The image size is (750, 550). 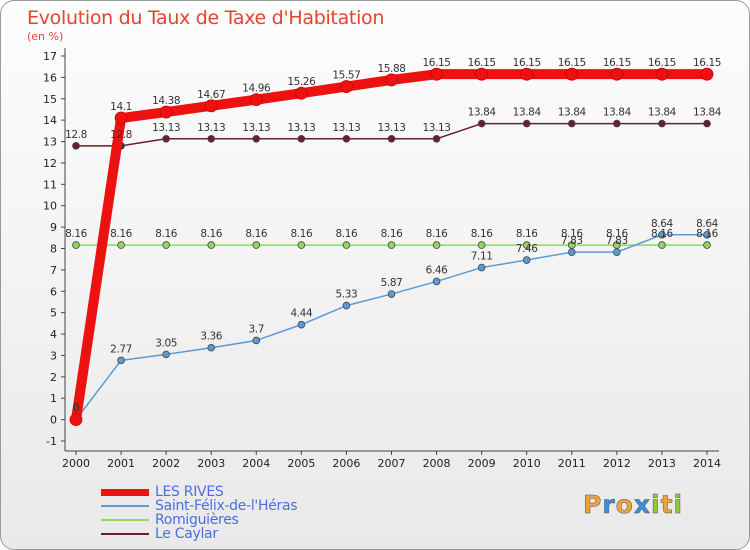 I want to click on y-tick-label: 5, so click(x=53, y=313).